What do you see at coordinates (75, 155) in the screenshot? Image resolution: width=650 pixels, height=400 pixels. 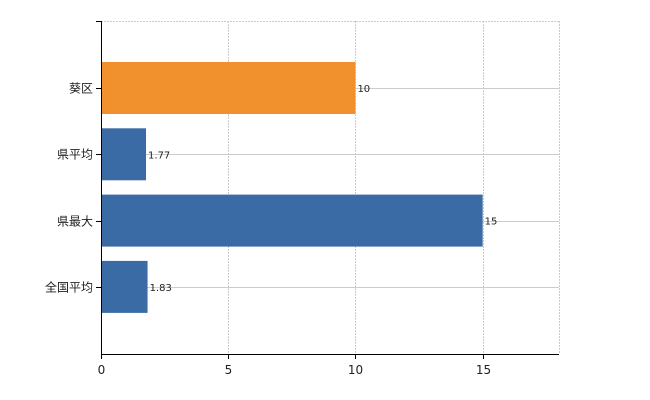 I see `y-tick-label-2: 県平均` at bounding box center [75, 155].